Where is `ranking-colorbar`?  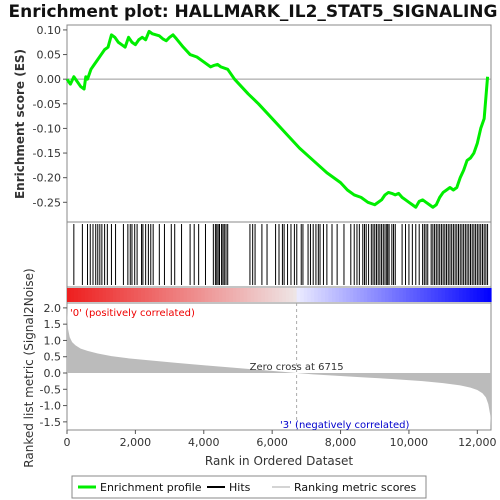 ranking-colorbar is located at coordinates (279, 295).